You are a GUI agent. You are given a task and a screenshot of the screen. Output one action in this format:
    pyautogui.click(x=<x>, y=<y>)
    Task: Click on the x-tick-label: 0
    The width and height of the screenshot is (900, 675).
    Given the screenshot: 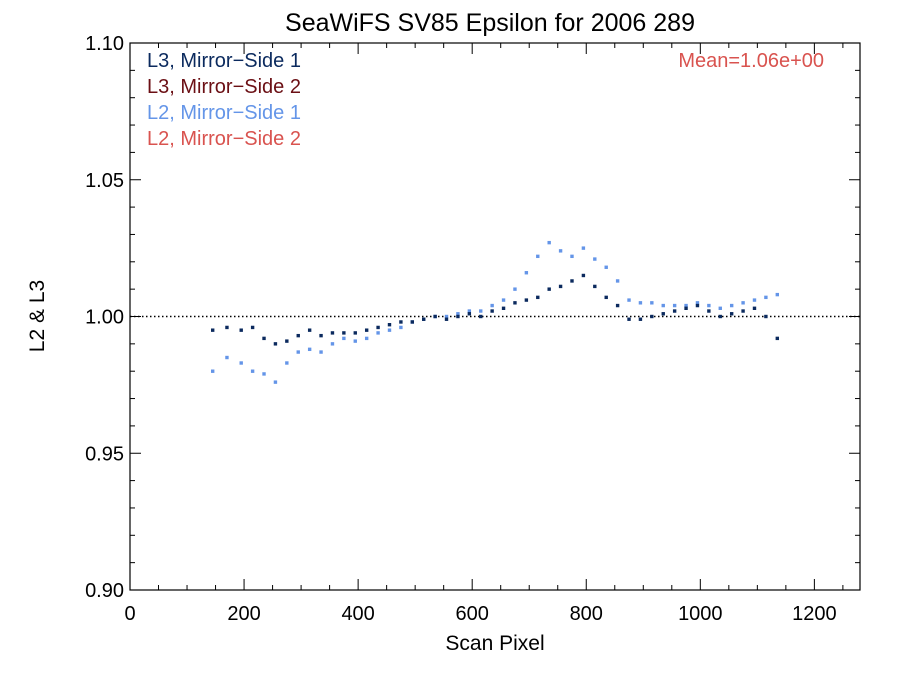 What is the action you would take?
    pyautogui.click(x=129, y=614)
    